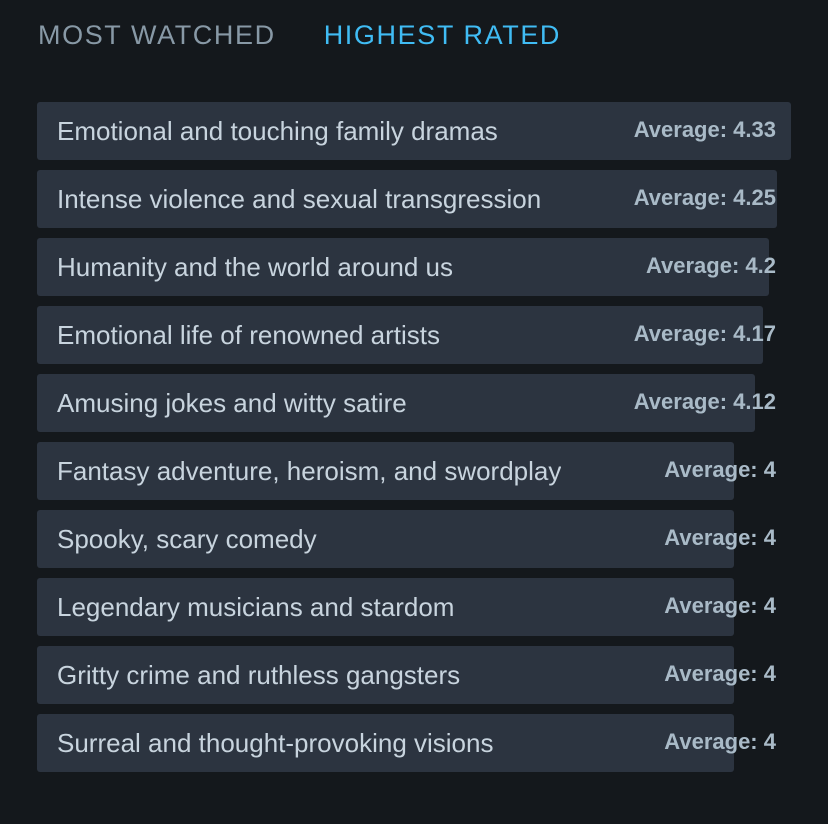 The width and height of the screenshot is (828, 824). I want to click on average-value: 4.12, so click(754, 401).